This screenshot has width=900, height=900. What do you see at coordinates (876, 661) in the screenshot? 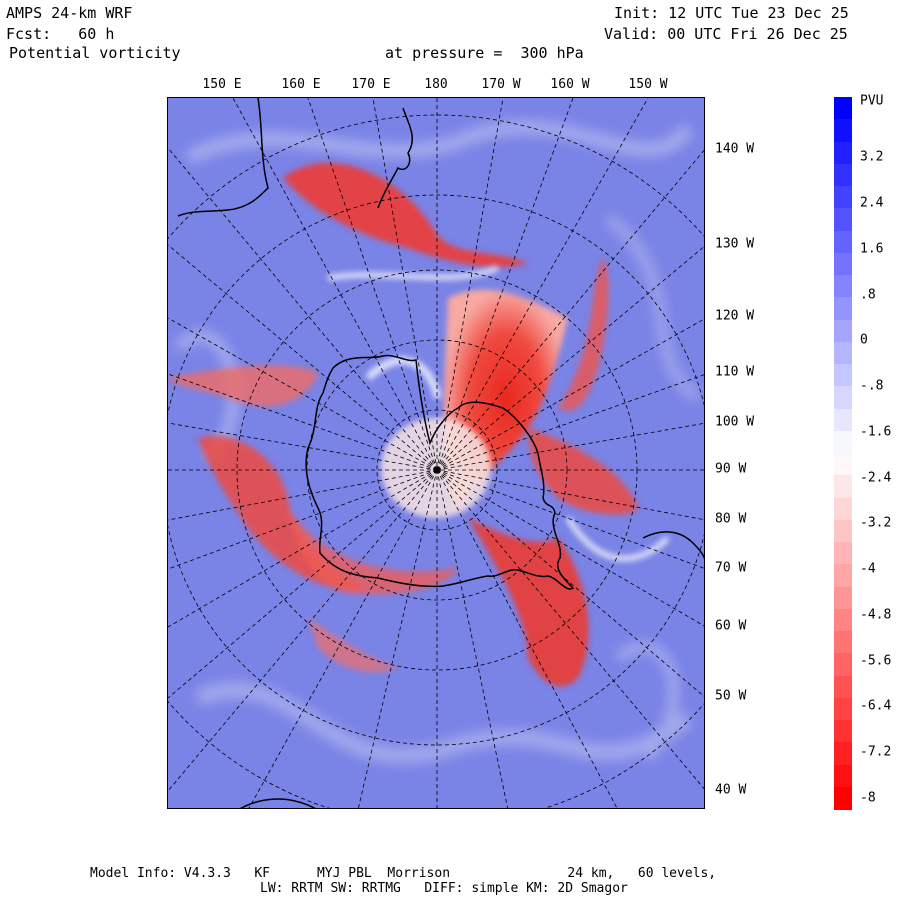
I see `colorbar-label: -5.6` at bounding box center [876, 661].